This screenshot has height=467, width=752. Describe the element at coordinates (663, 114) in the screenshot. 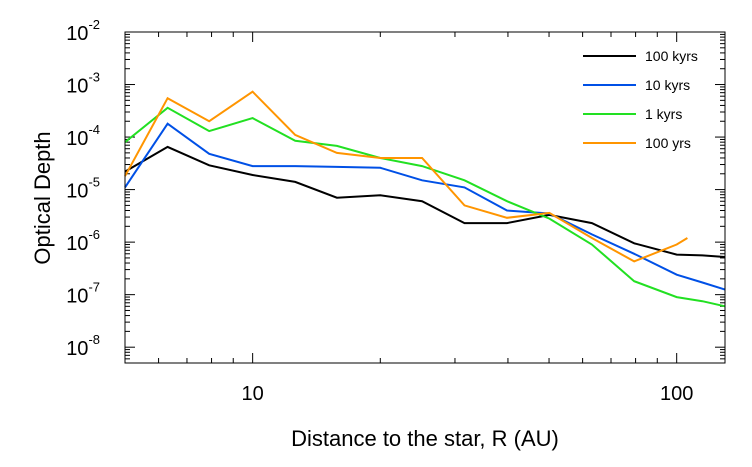

I see `legend-label-2: 1 kyrs` at that location.